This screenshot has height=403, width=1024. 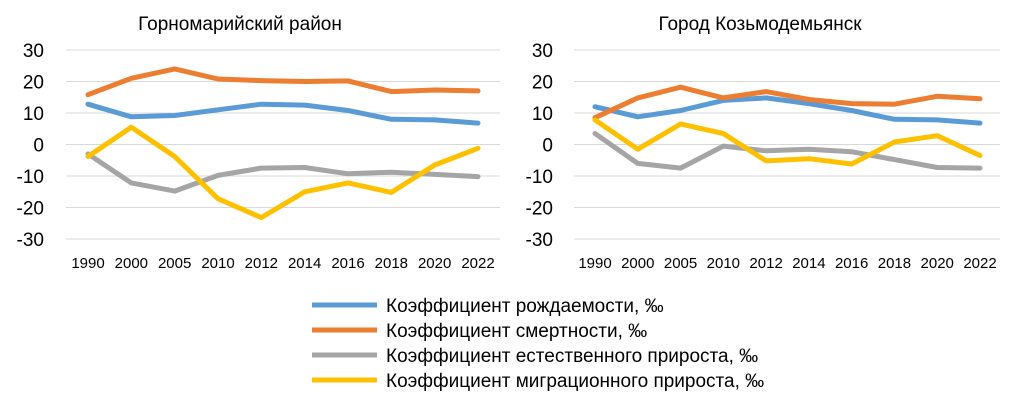 What do you see at coordinates (240, 24) in the screenshot?
I see `chart-title: Горномарийский район` at bounding box center [240, 24].